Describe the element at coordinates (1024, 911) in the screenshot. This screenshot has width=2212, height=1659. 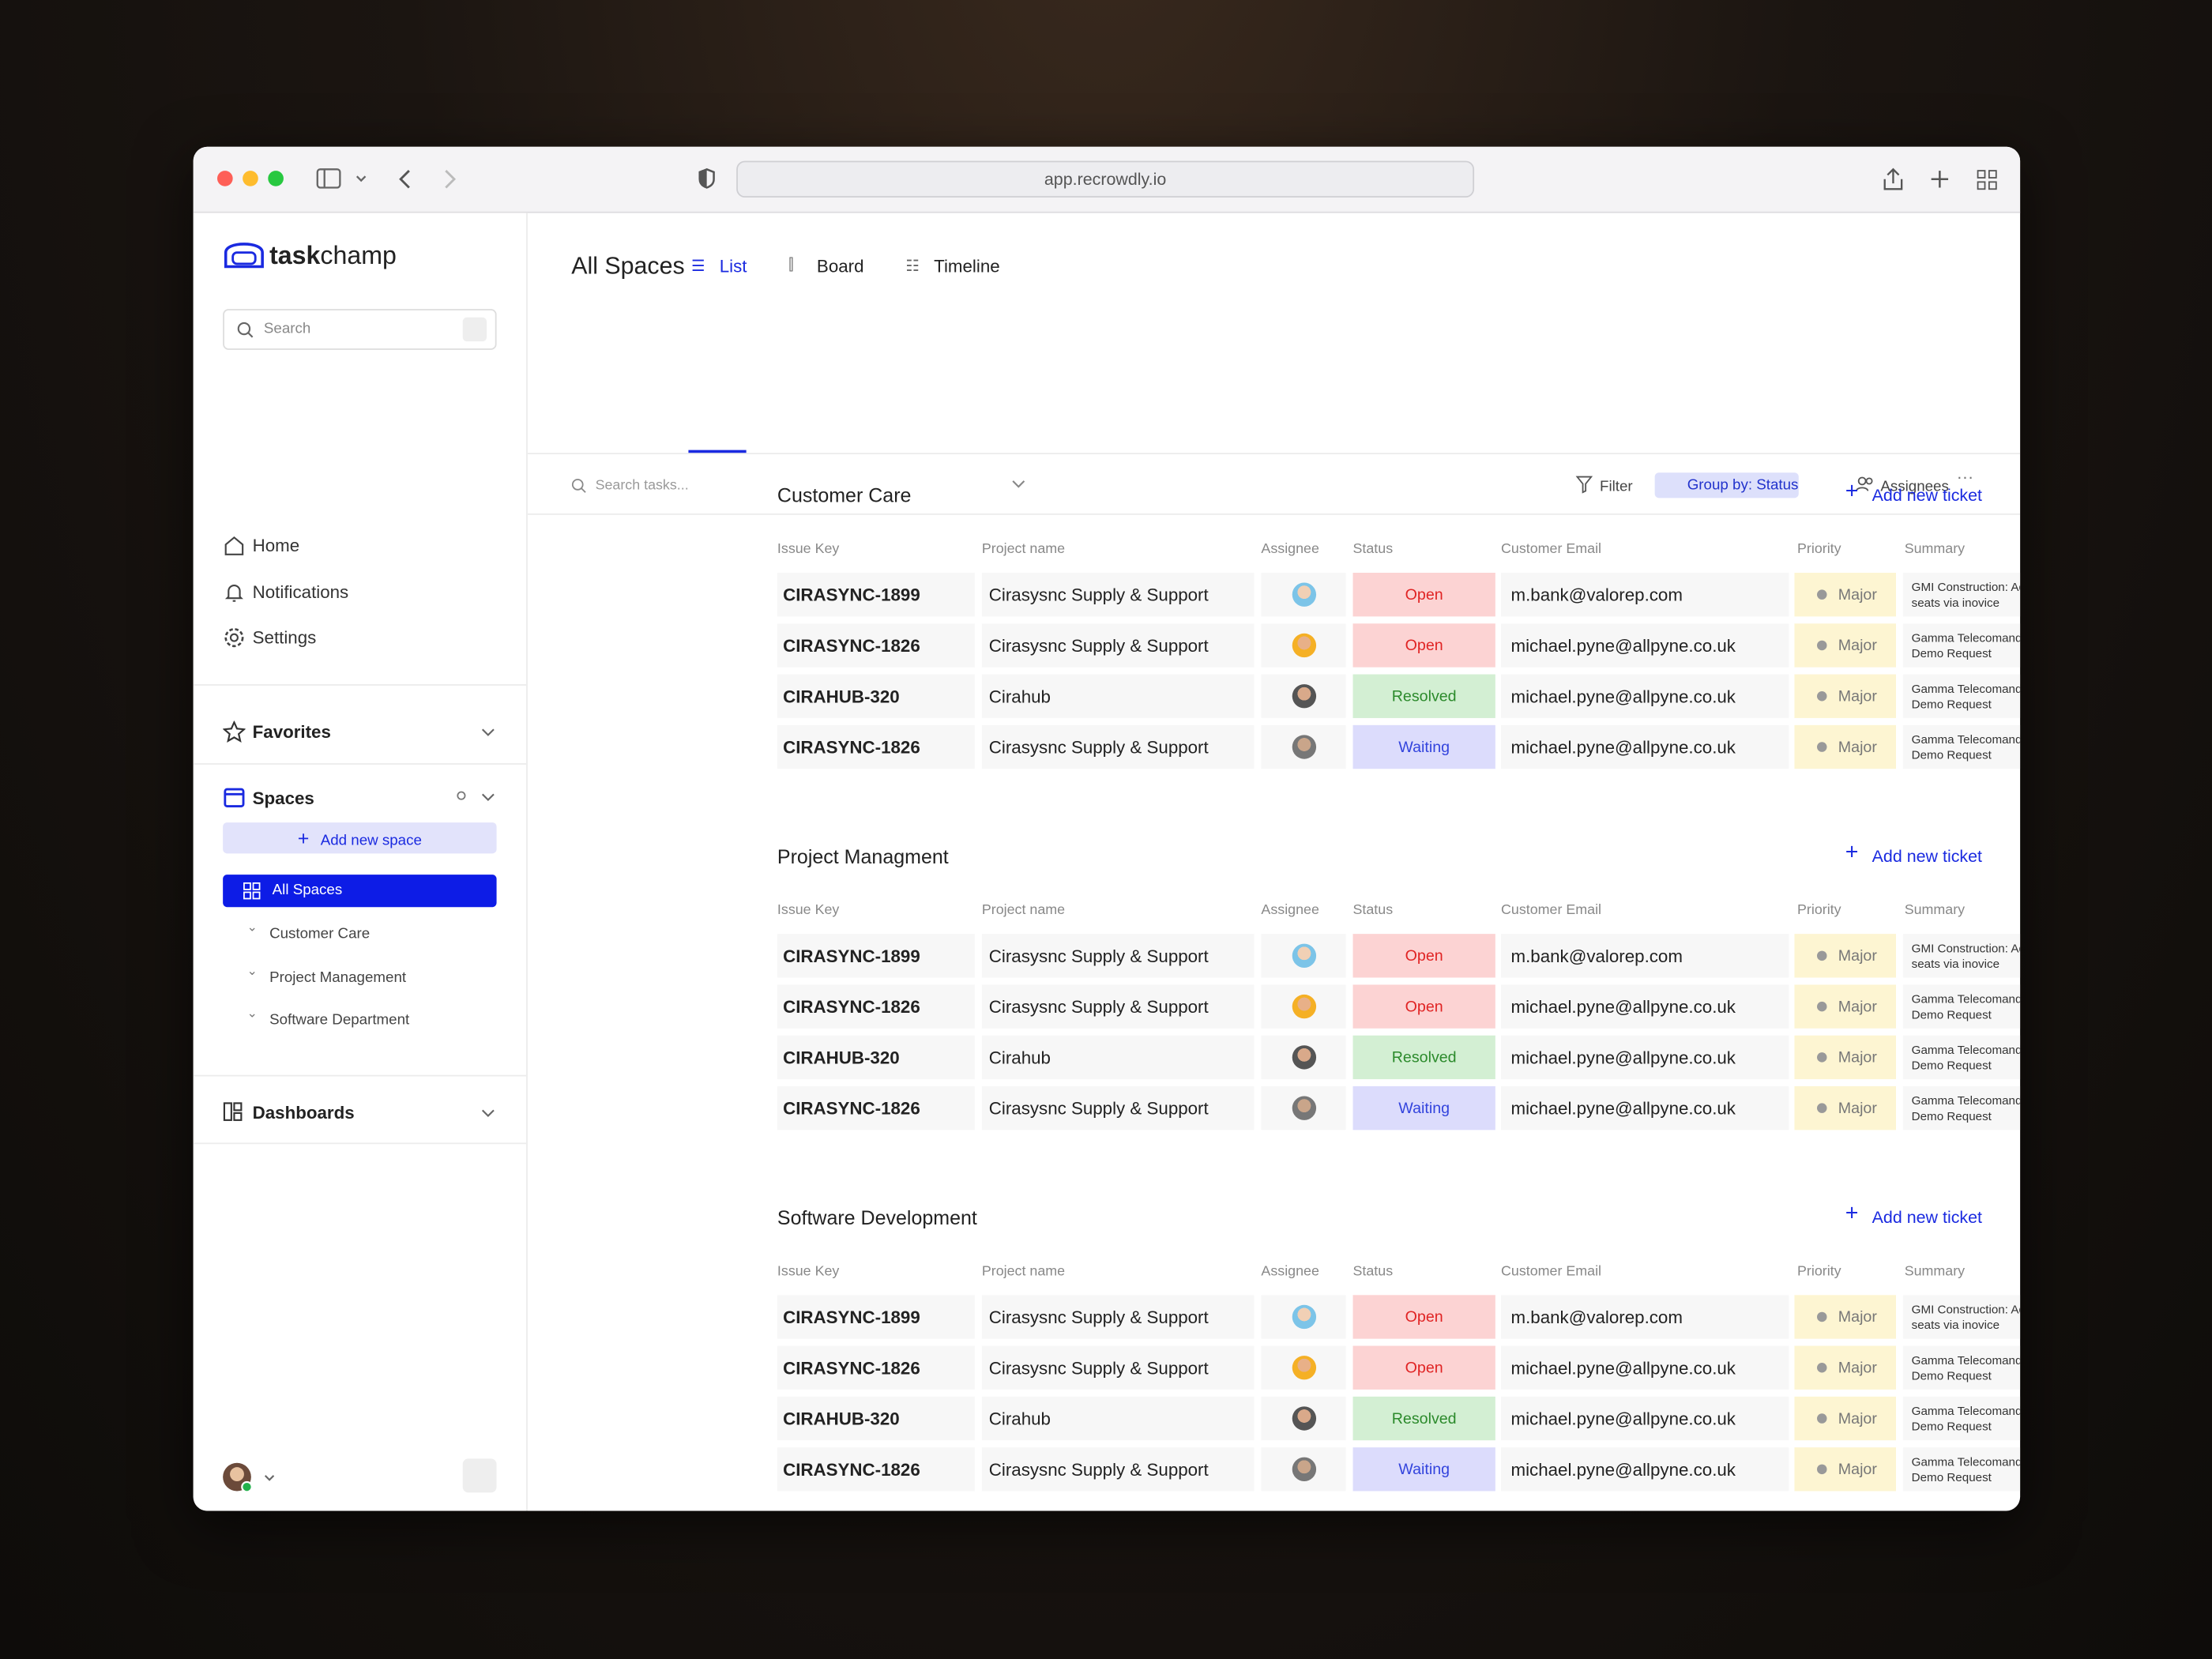
I see `column-header: Project name` at that location.